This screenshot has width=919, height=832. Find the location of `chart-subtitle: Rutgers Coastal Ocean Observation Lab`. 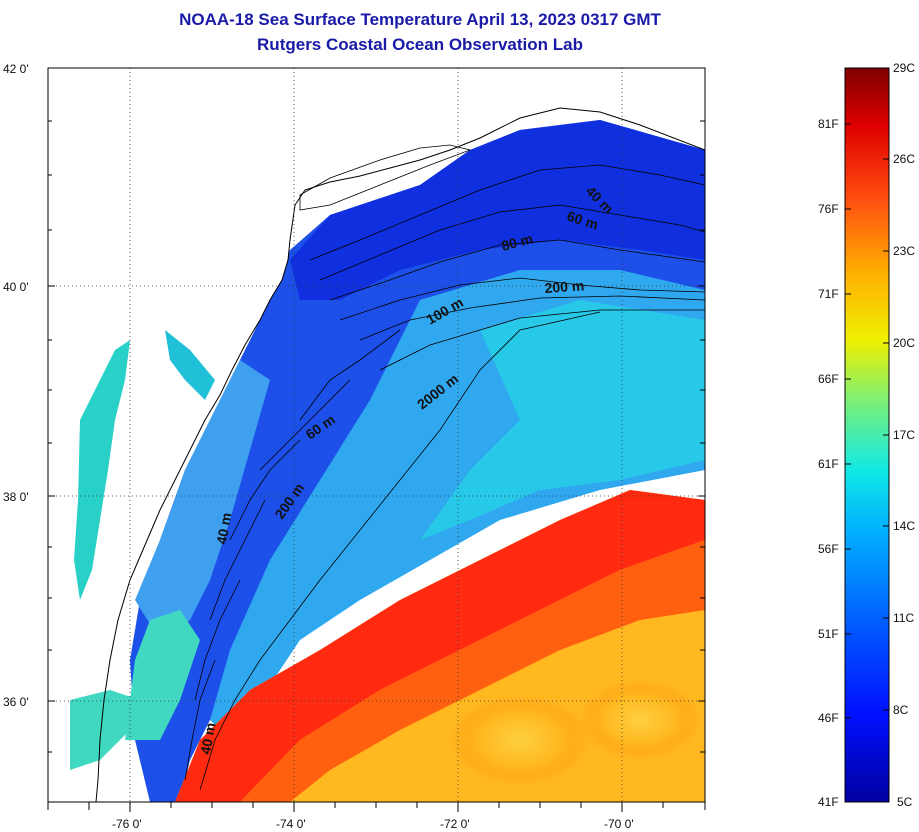

chart-subtitle: Rutgers Coastal Ocean Observation Lab is located at coordinates (420, 44).